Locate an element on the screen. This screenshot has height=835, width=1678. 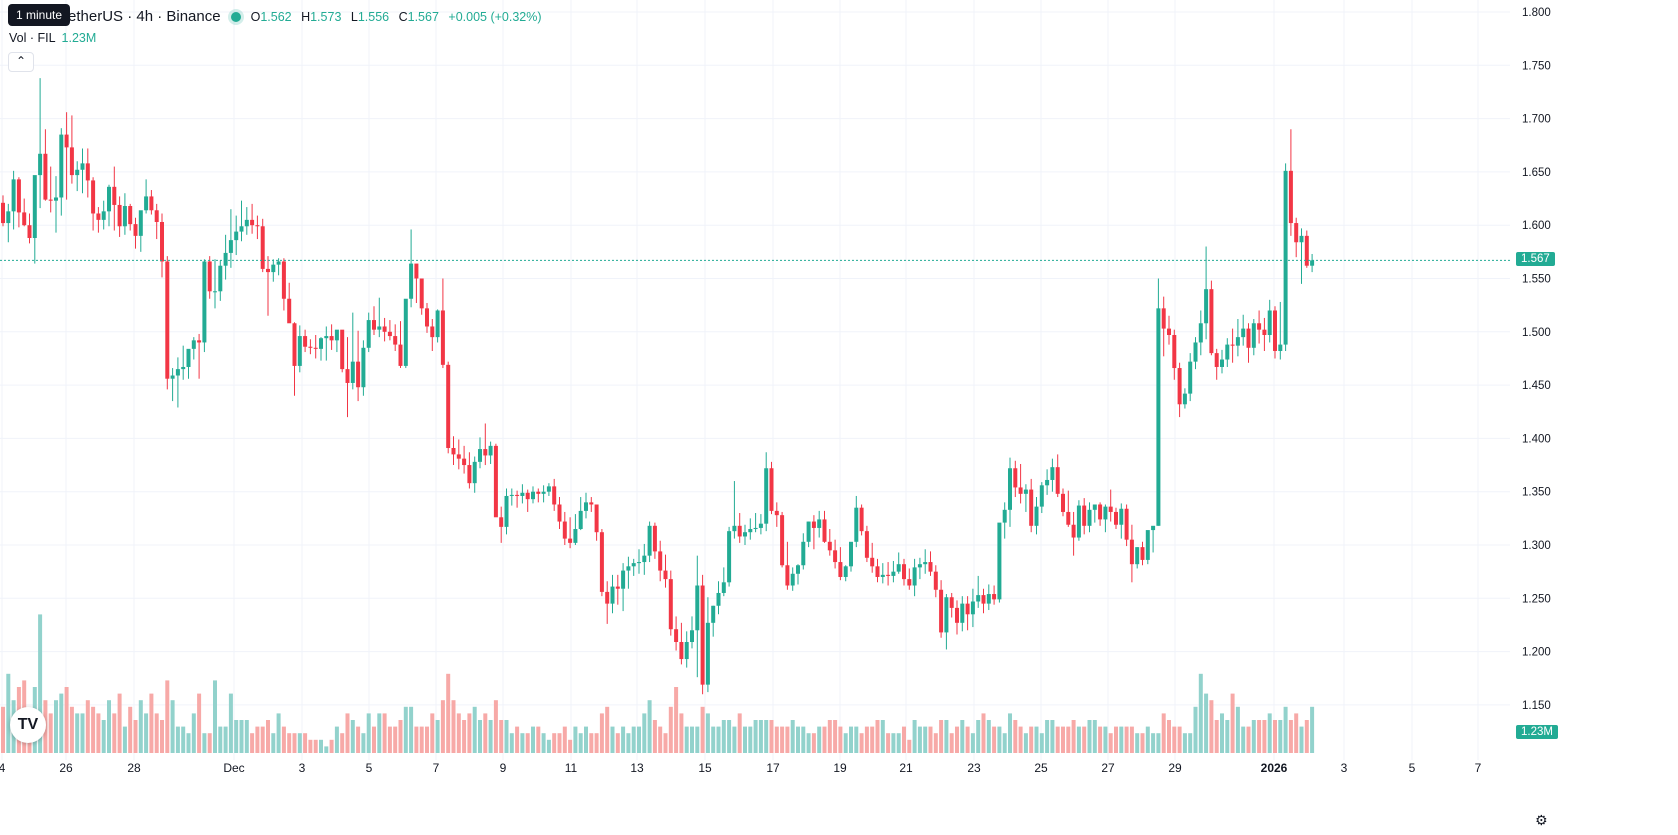
tradingview-logo: TV is located at coordinates (28, 725).